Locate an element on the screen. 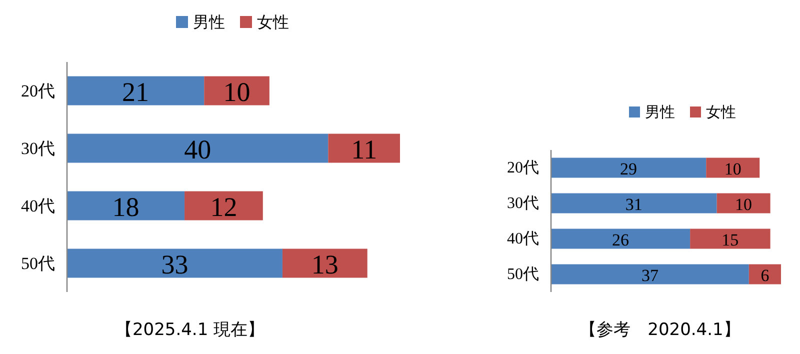 The image size is (800, 354). data-label: 12 is located at coordinates (224, 207).